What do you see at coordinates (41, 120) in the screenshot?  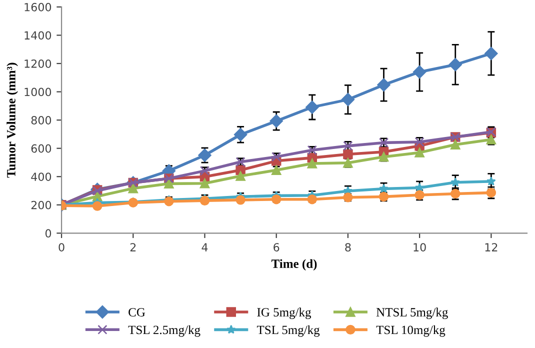 I see `y-tick-label: 800` at bounding box center [41, 120].